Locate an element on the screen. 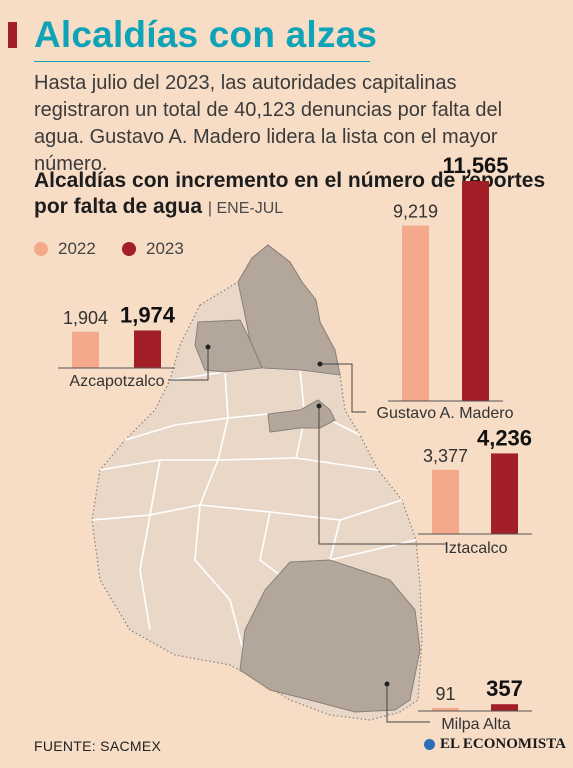 Image resolution: width=573 pixels, height=768 pixels. title-accent-bar is located at coordinates (12, 35).